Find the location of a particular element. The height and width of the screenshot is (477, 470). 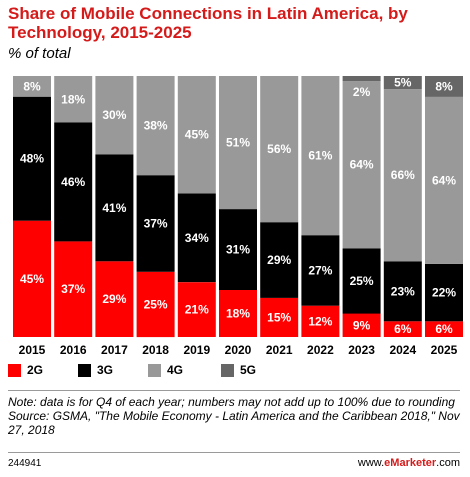

bar-label-3g-2016: 46% is located at coordinates (73, 182).